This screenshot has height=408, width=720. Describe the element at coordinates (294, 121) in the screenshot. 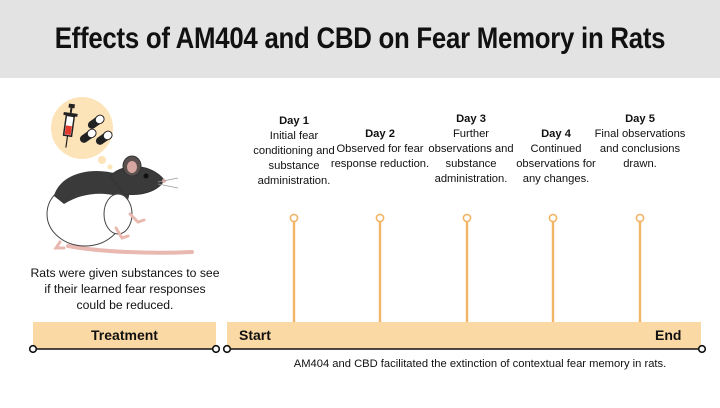

I see `day-1-title: Day 1` at that location.